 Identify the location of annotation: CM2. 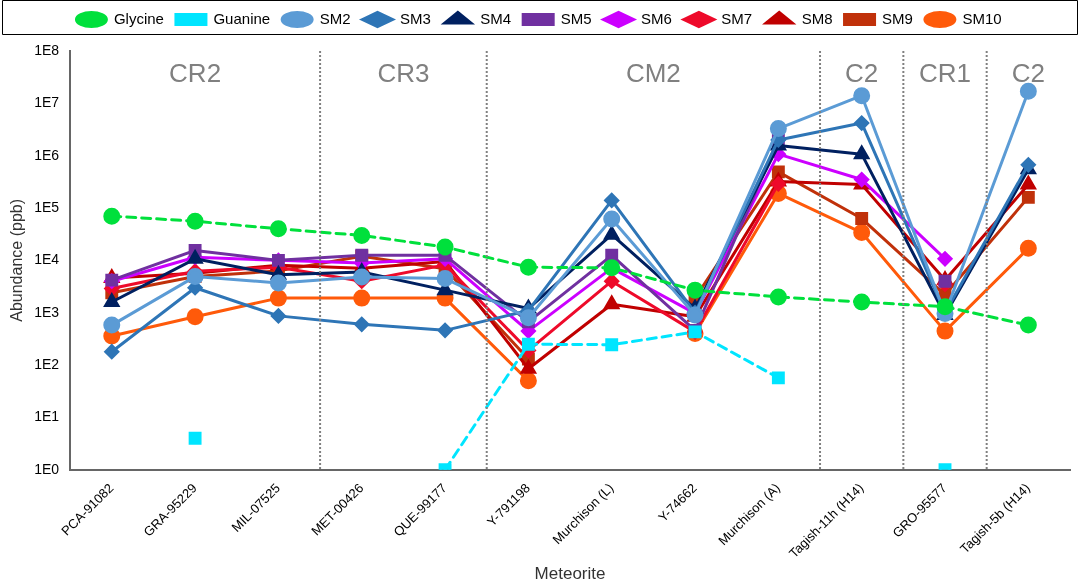
(653, 73).